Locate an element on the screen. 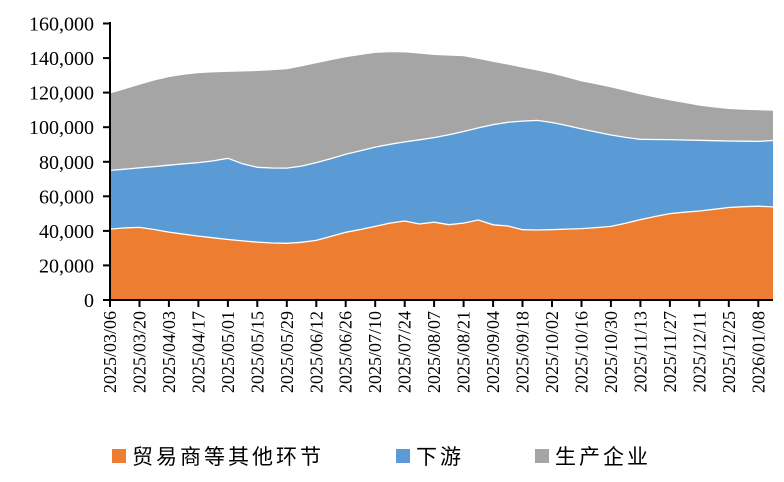  x-tick-label: 2025/03/06 is located at coordinates (110, 352).